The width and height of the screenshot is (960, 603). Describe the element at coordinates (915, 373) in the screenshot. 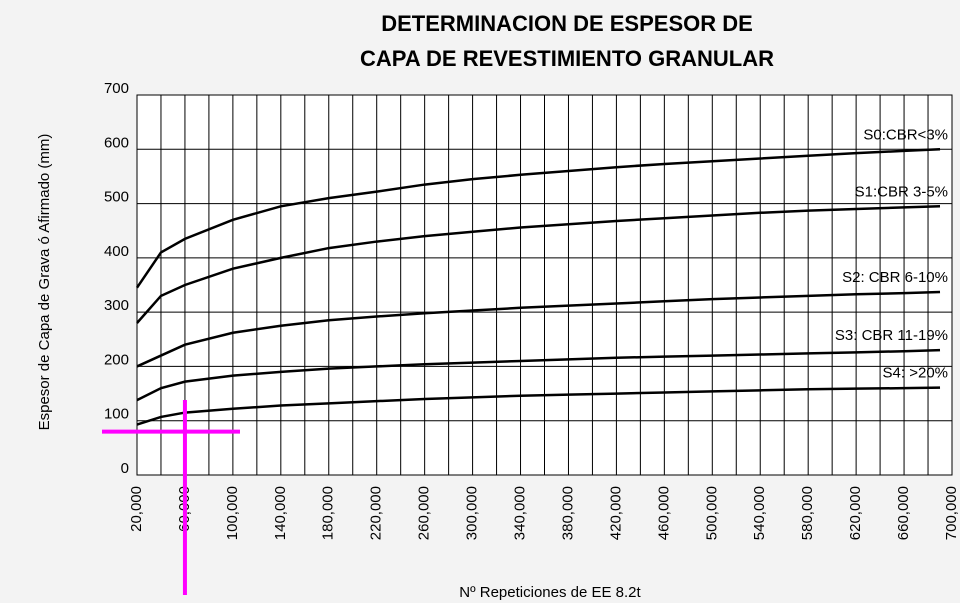

I see `series-label: S4: >20%` at that location.